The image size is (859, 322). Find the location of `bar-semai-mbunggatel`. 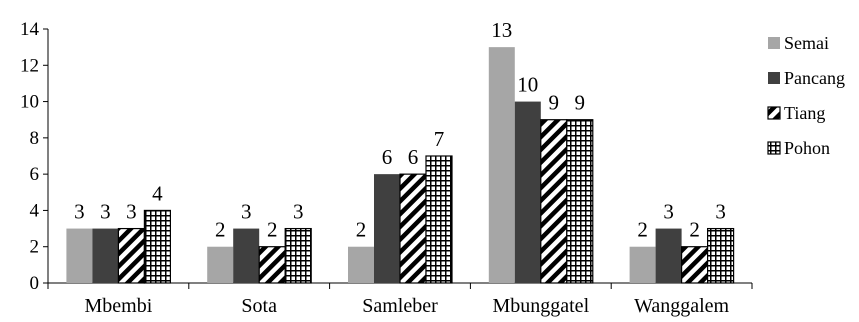

bar-semai-mbunggatel is located at coordinates (501, 165).